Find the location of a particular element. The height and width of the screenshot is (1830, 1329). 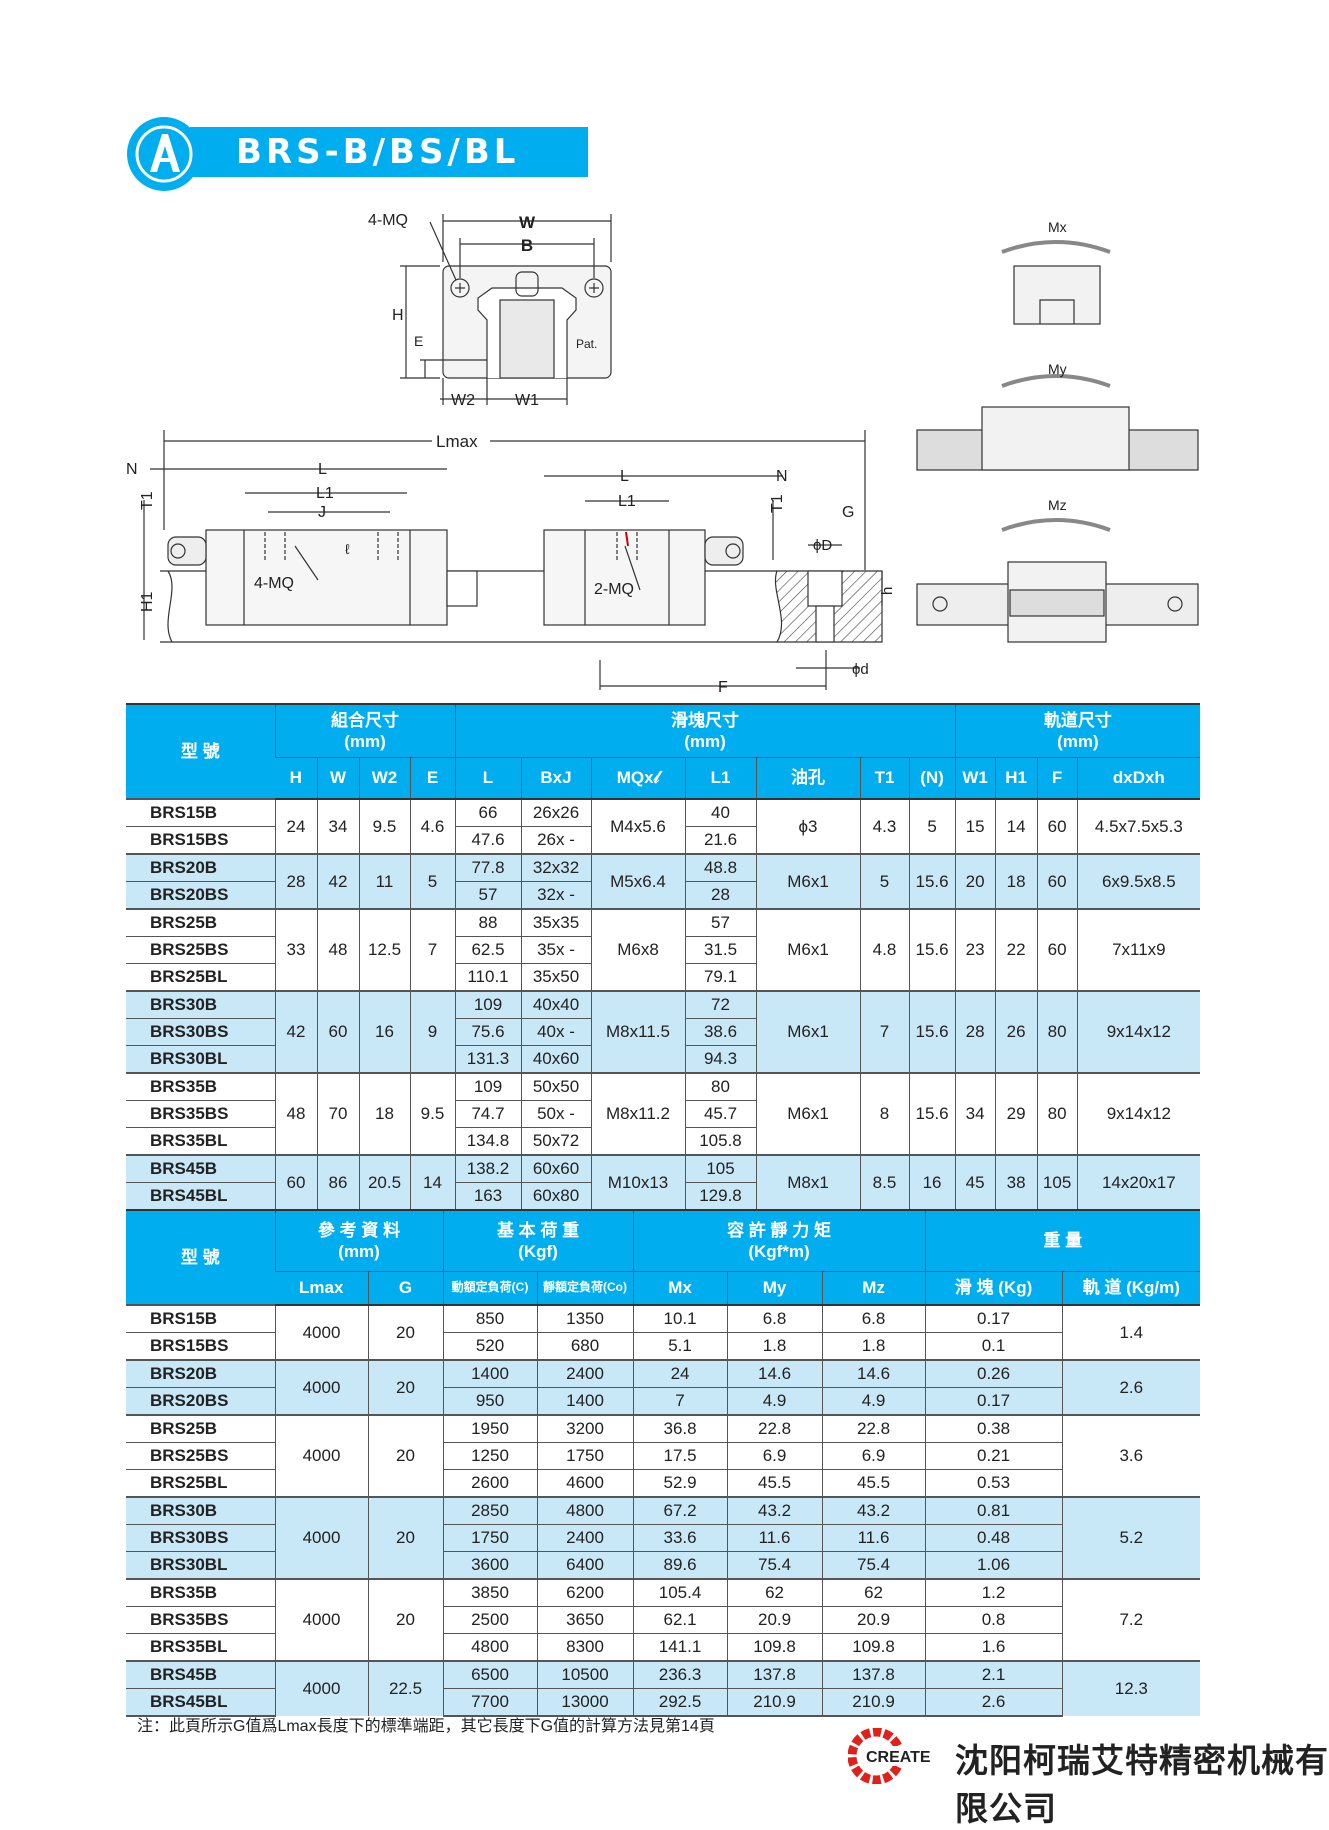

cell-my: 20.9 is located at coordinates (774, 1620).